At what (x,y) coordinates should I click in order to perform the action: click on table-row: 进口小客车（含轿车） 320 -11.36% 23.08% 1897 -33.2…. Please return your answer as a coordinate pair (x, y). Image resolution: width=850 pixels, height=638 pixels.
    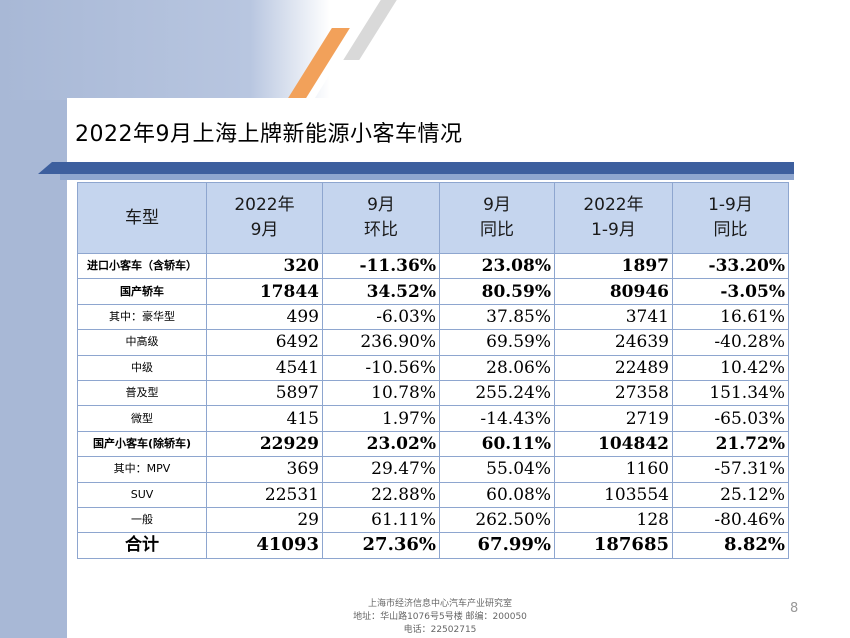
    Looking at the image, I should click on (433, 266).